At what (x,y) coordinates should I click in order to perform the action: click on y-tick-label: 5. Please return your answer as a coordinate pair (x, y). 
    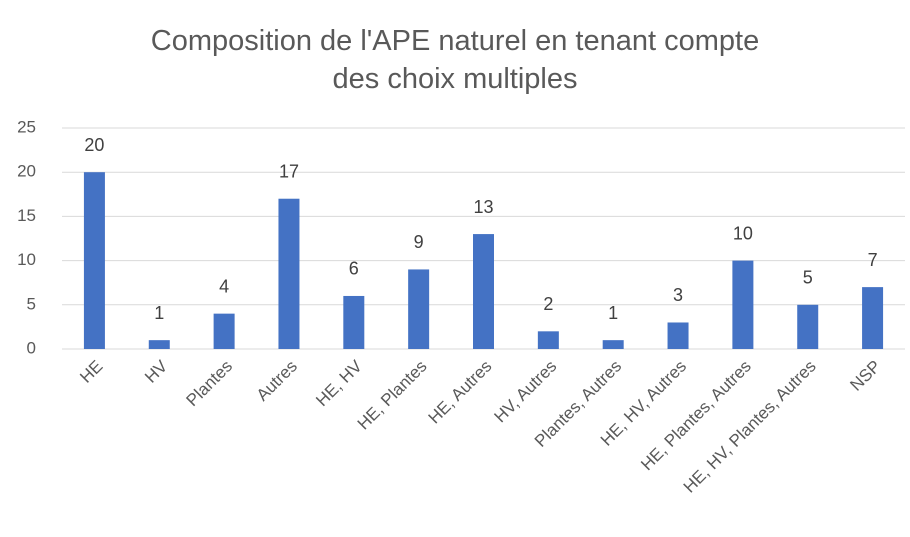
    Looking at the image, I should click on (31, 303).